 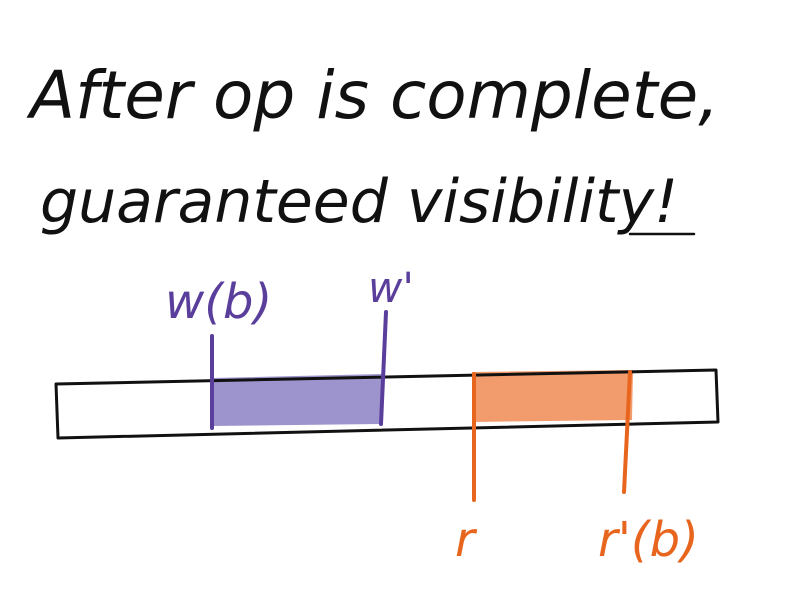 What do you see at coordinates (383, 368) in the screenshot?
I see `write-end-marker` at bounding box center [383, 368].